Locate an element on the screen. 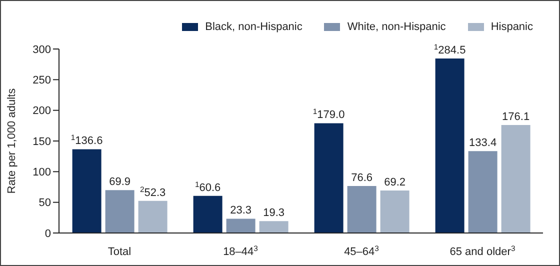 Image resolution: width=560 pixels, height=266 pixels. data-label: 133.4 is located at coordinates (483, 143).